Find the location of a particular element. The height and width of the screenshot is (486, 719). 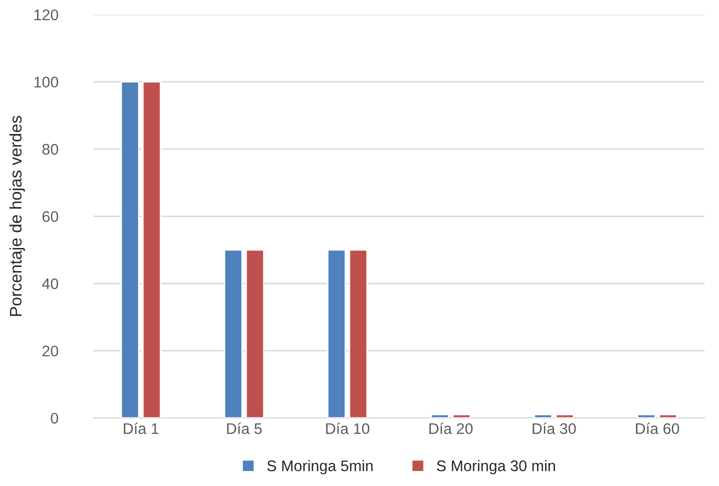

x-tick-label: Día 1 is located at coordinates (141, 428).